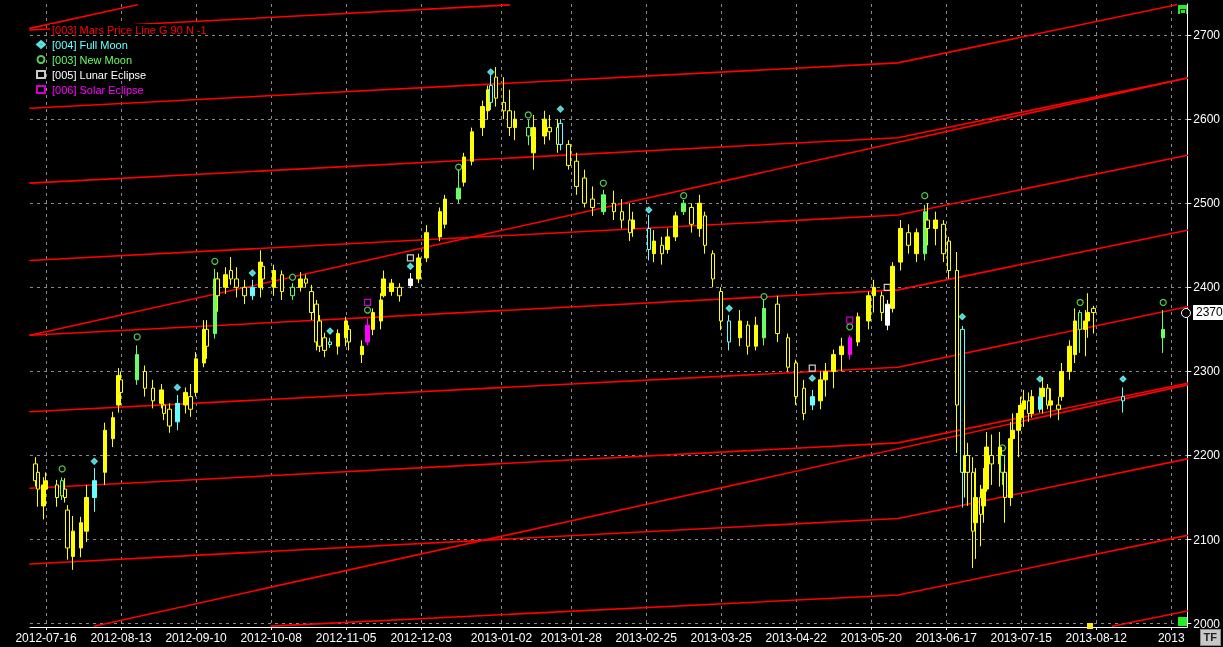 The height and width of the screenshot is (647, 1223). What do you see at coordinates (1207, 119) in the screenshot?
I see `y-tick-label: 2600` at bounding box center [1207, 119].